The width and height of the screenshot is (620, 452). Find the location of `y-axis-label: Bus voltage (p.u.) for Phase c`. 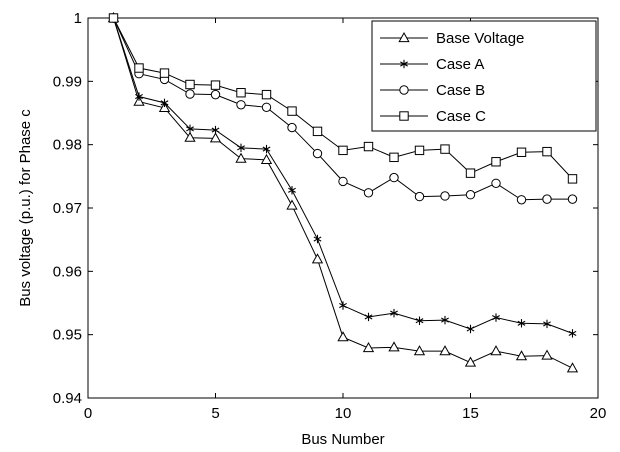

y-axis-label: Bus voltage (p.u.) for Phase c is located at coordinates (25, 208).